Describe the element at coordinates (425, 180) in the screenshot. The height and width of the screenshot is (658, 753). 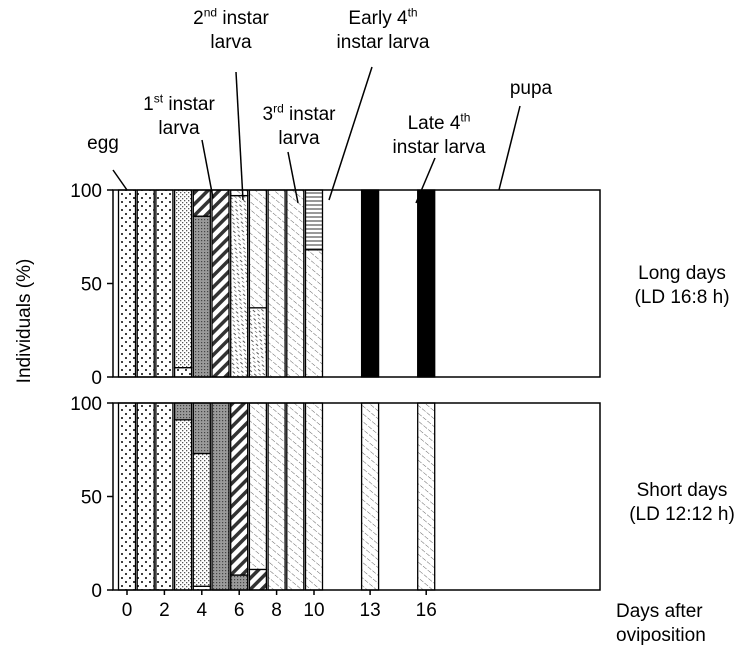
I see `pointer-late-fourth` at that location.